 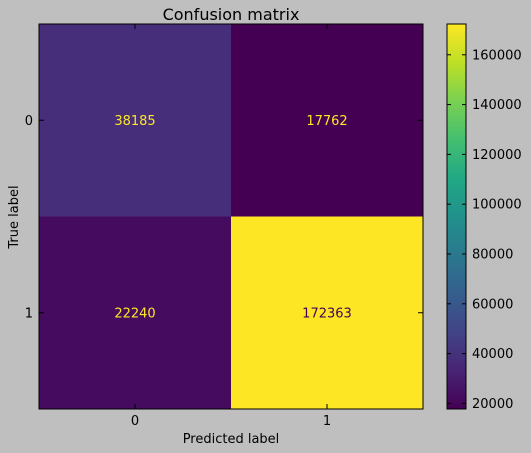 I want to click on colorbar-tick-label-6: 140000, so click(x=497, y=105).